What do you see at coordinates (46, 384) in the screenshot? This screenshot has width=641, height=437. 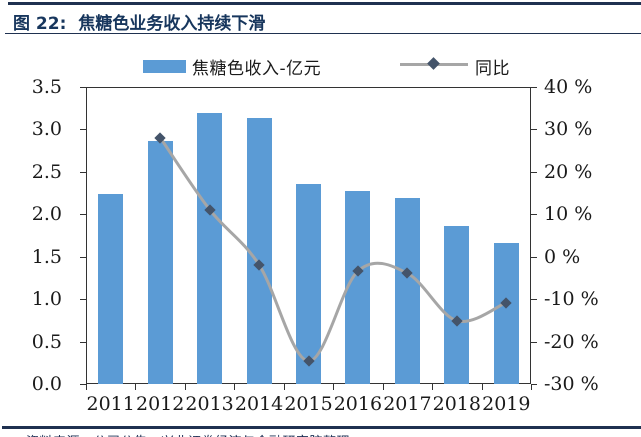 I see `left-axis-label: 0.0` at bounding box center [46, 384].